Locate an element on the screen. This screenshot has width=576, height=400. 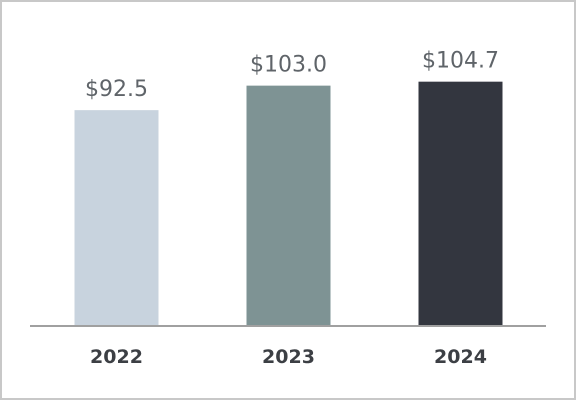
category-labels-group: 2022 2023 2024 is located at coordinates (288, 357).